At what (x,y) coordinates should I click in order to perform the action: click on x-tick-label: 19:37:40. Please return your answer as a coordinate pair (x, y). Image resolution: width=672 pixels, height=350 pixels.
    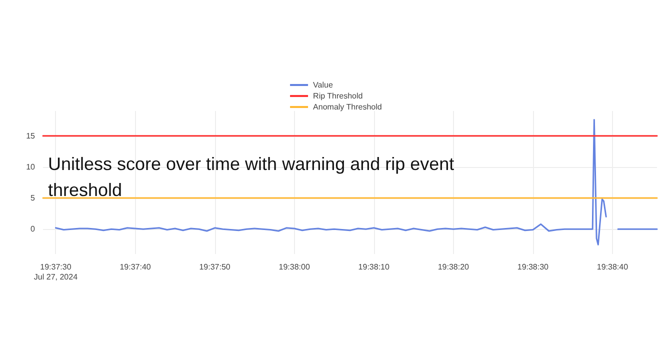
    Looking at the image, I should click on (136, 267).